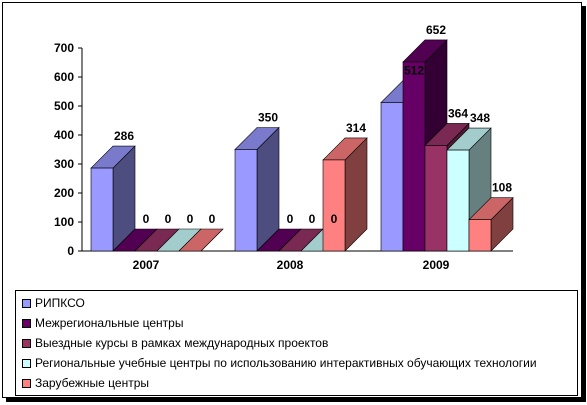 This screenshot has width=587, height=405. Describe the element at coordinates (146, 265) in the screenshot. I see `x-tick-label: 2007` at that location.